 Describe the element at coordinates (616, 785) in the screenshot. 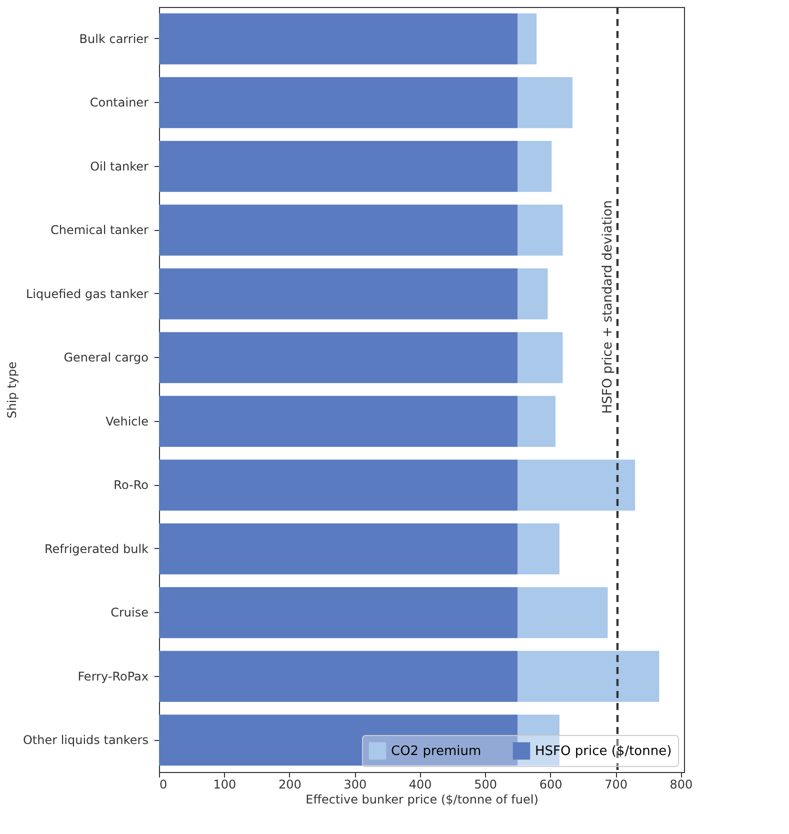

I see `x-tick-label: 700` at that location.